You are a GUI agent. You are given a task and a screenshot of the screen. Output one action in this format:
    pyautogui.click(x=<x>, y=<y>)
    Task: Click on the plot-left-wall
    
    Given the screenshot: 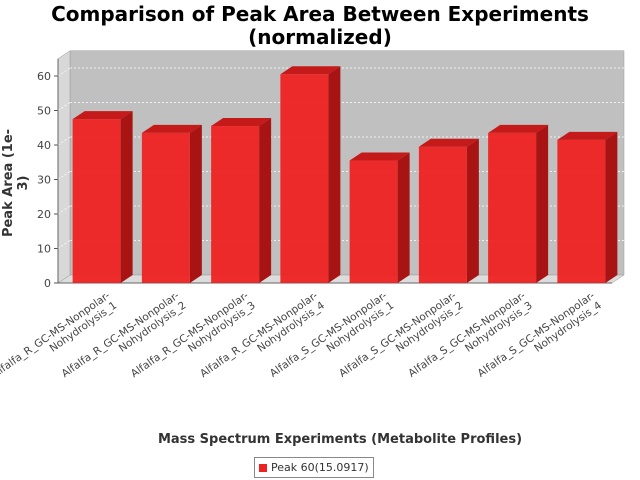 What is the action you would take?
    pyautogui.click(x=64, y=167)
    